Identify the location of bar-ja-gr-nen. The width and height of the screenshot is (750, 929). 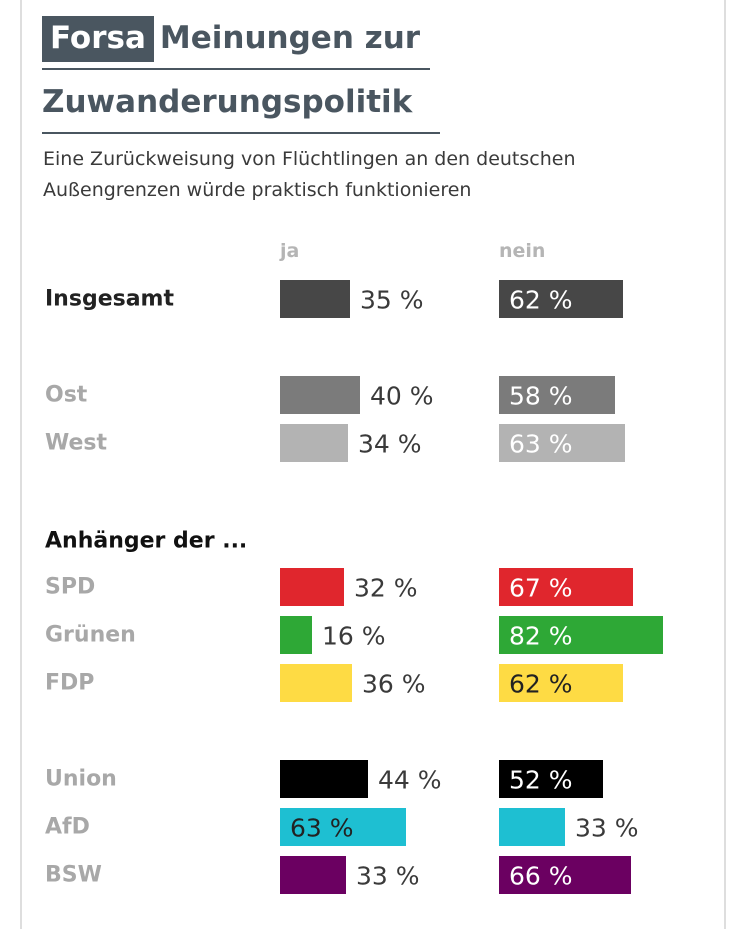
(296, 635).